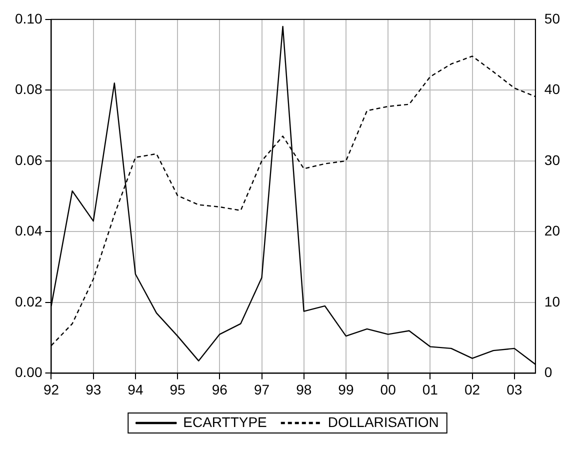 The width and height of the screenshot is (575, 452). What do you see at coordinates (136, 389) in the screenshot?
I see `x-tick-label: 94` at bounding box center [136, 389].